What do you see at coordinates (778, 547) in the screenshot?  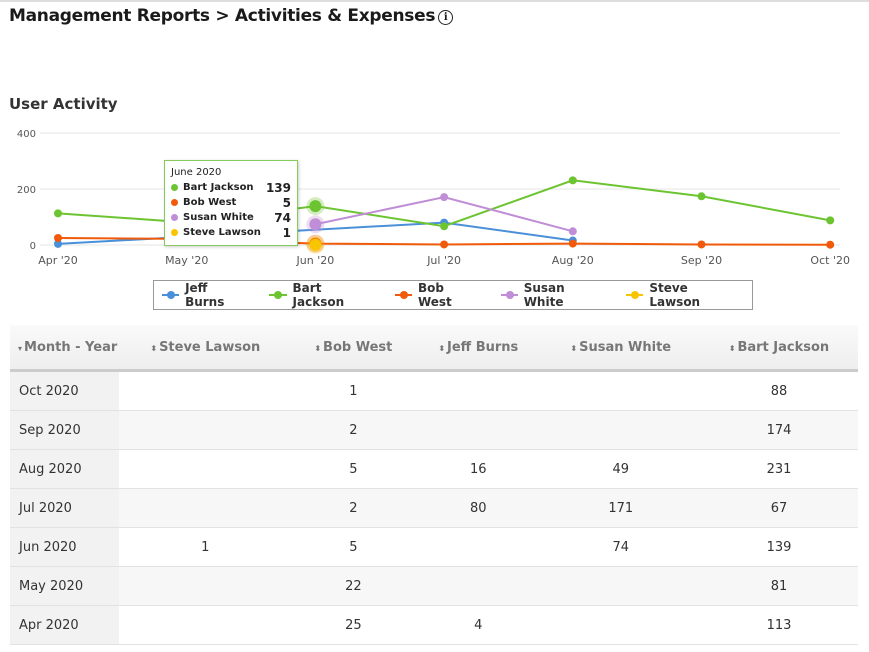 I see `table-cell: 139` at bounding box center [778, 547].